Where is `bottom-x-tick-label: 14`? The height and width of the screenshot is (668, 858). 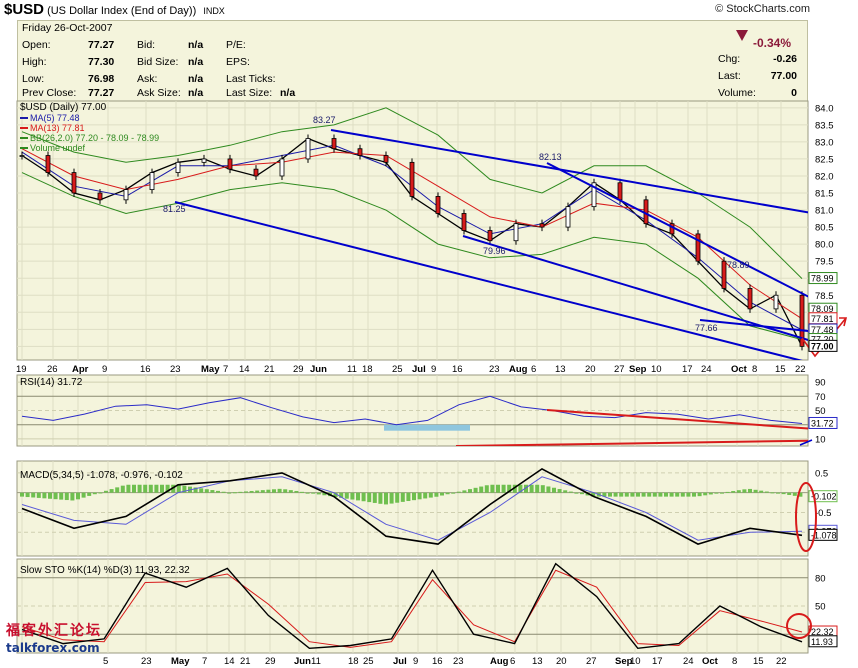
bottom-x-tick-label: 14 is located at coordinates (229, 661).